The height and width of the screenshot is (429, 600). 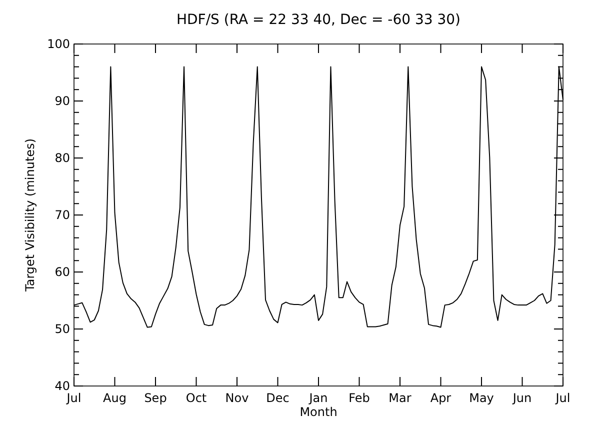 What do you see at coordinates (400, 398) in the screenshot?
I see `x-tick-label: Mar` at bounding box center [400, 398].